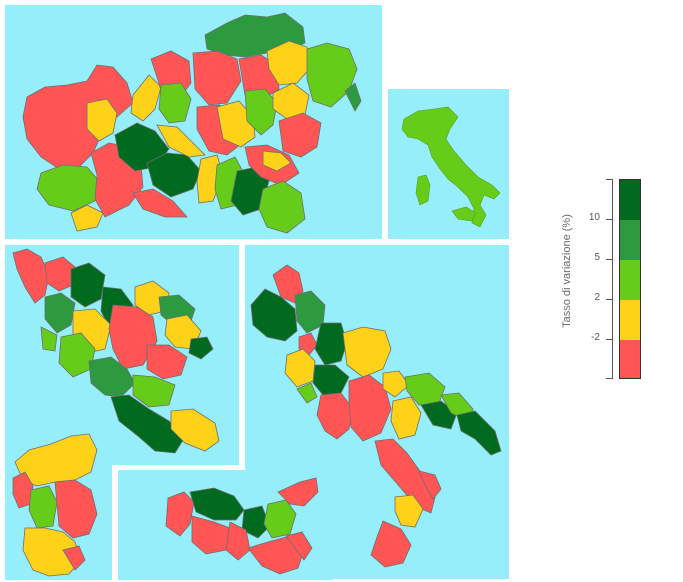 The height and width of the screenshot is (582, 683). I want to click on italy-mainland-shape, so click(451, 167).